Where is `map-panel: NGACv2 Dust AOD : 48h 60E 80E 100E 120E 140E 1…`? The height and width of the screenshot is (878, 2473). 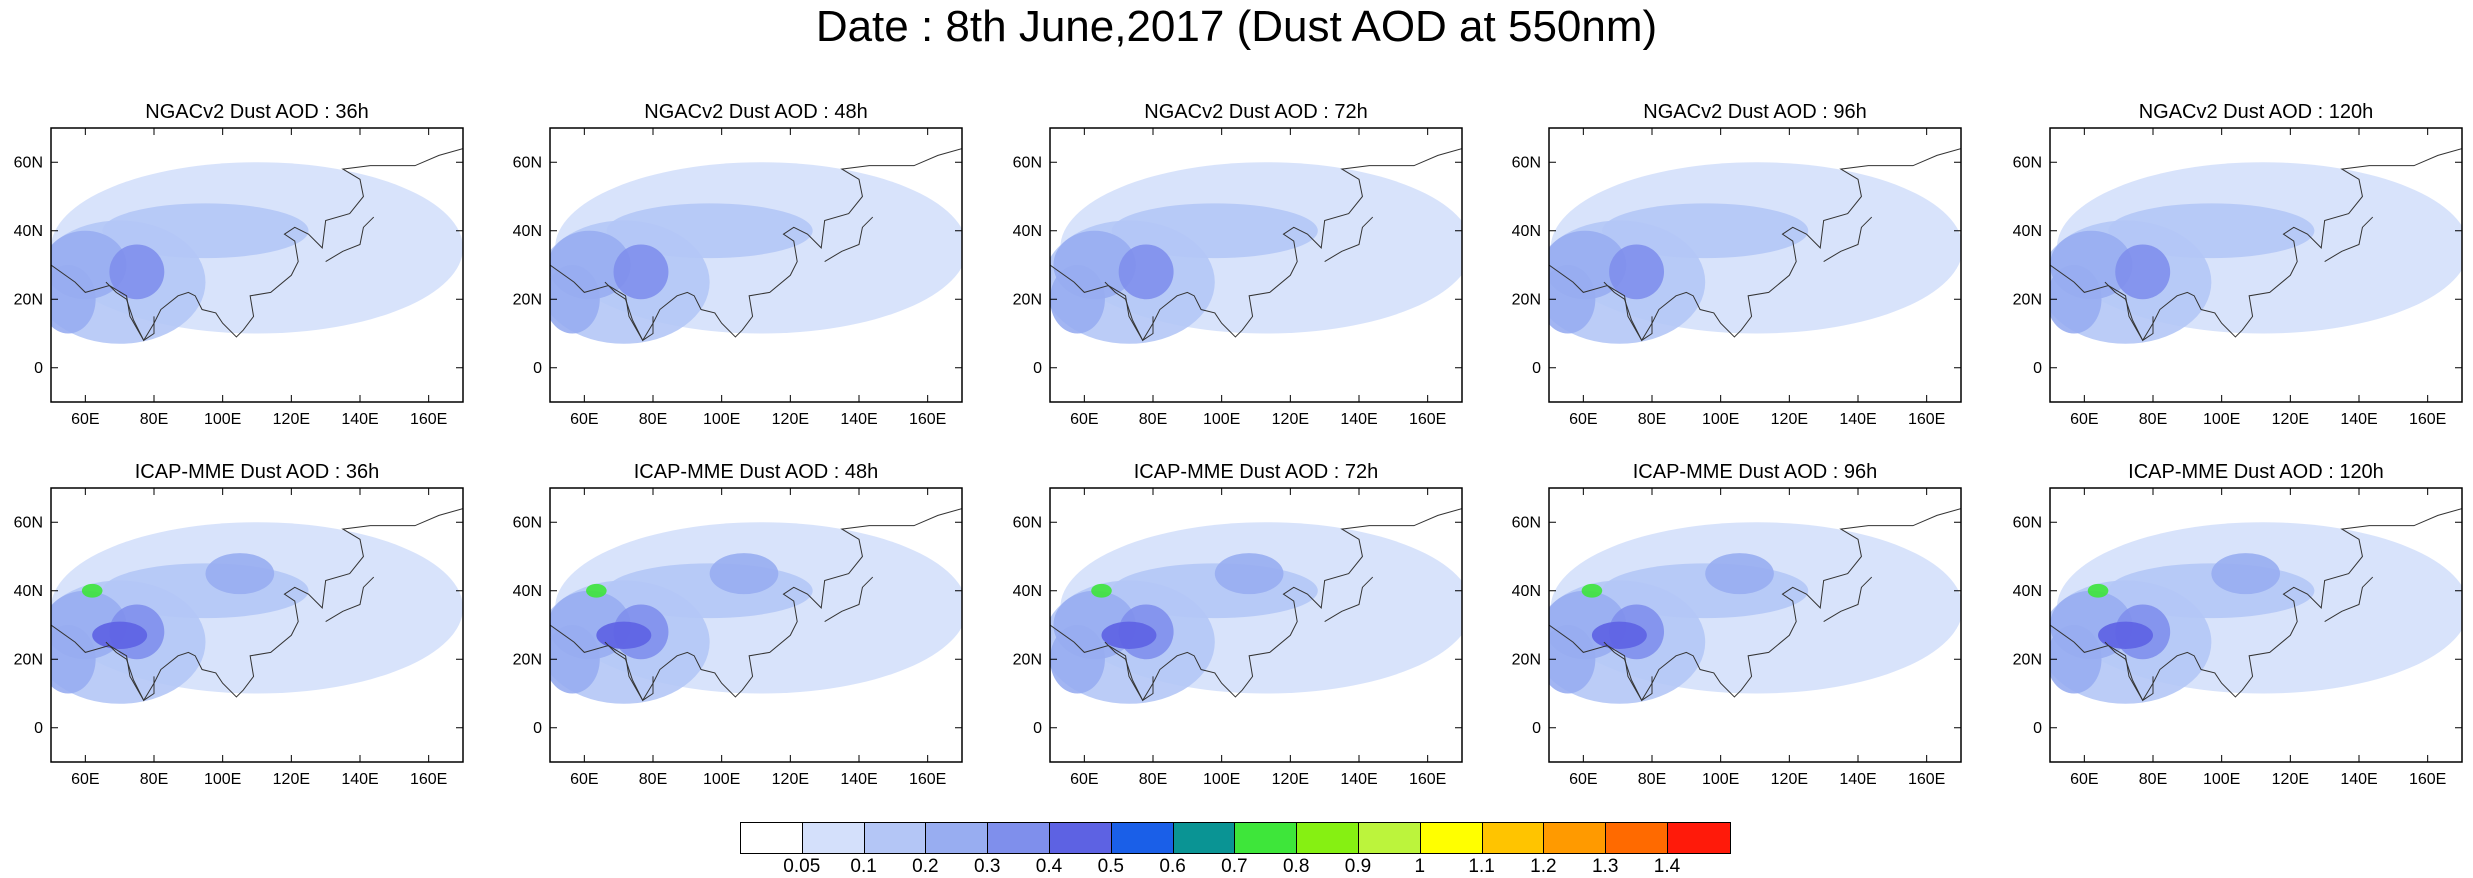 map-panel: NGACv2 Dust AOD : 48h 60E 80E 100E 120E 140E 1… is located at coordinates (738, 264).